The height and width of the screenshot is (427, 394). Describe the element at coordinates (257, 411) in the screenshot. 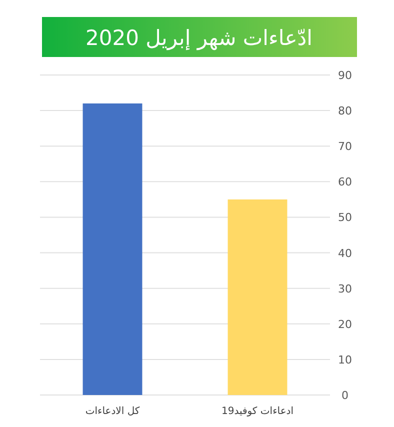

I see `x-tick-label: ادعاءات كوفيد19` at that location.